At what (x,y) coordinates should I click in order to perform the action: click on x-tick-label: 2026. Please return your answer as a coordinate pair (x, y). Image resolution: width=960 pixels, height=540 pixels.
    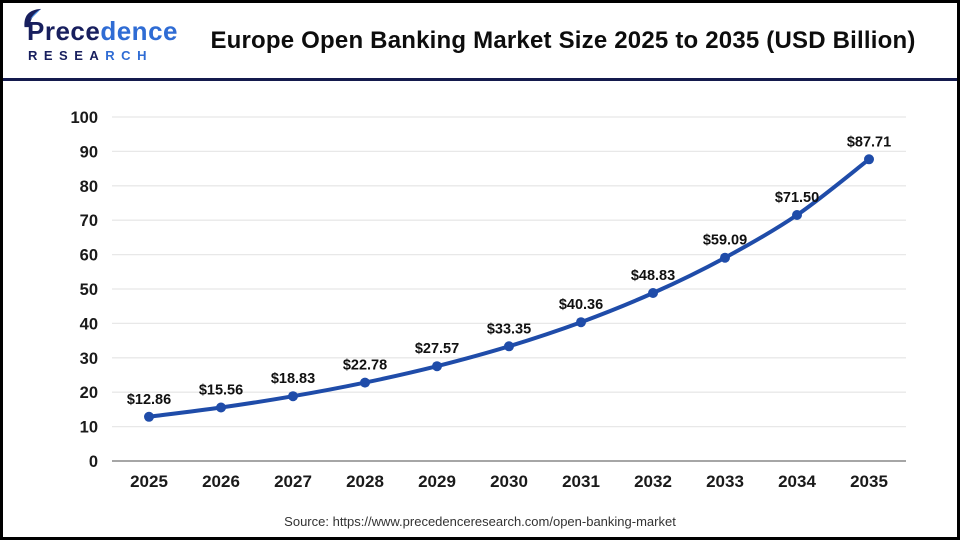
    Looking at the image, I should click on (221, 481).